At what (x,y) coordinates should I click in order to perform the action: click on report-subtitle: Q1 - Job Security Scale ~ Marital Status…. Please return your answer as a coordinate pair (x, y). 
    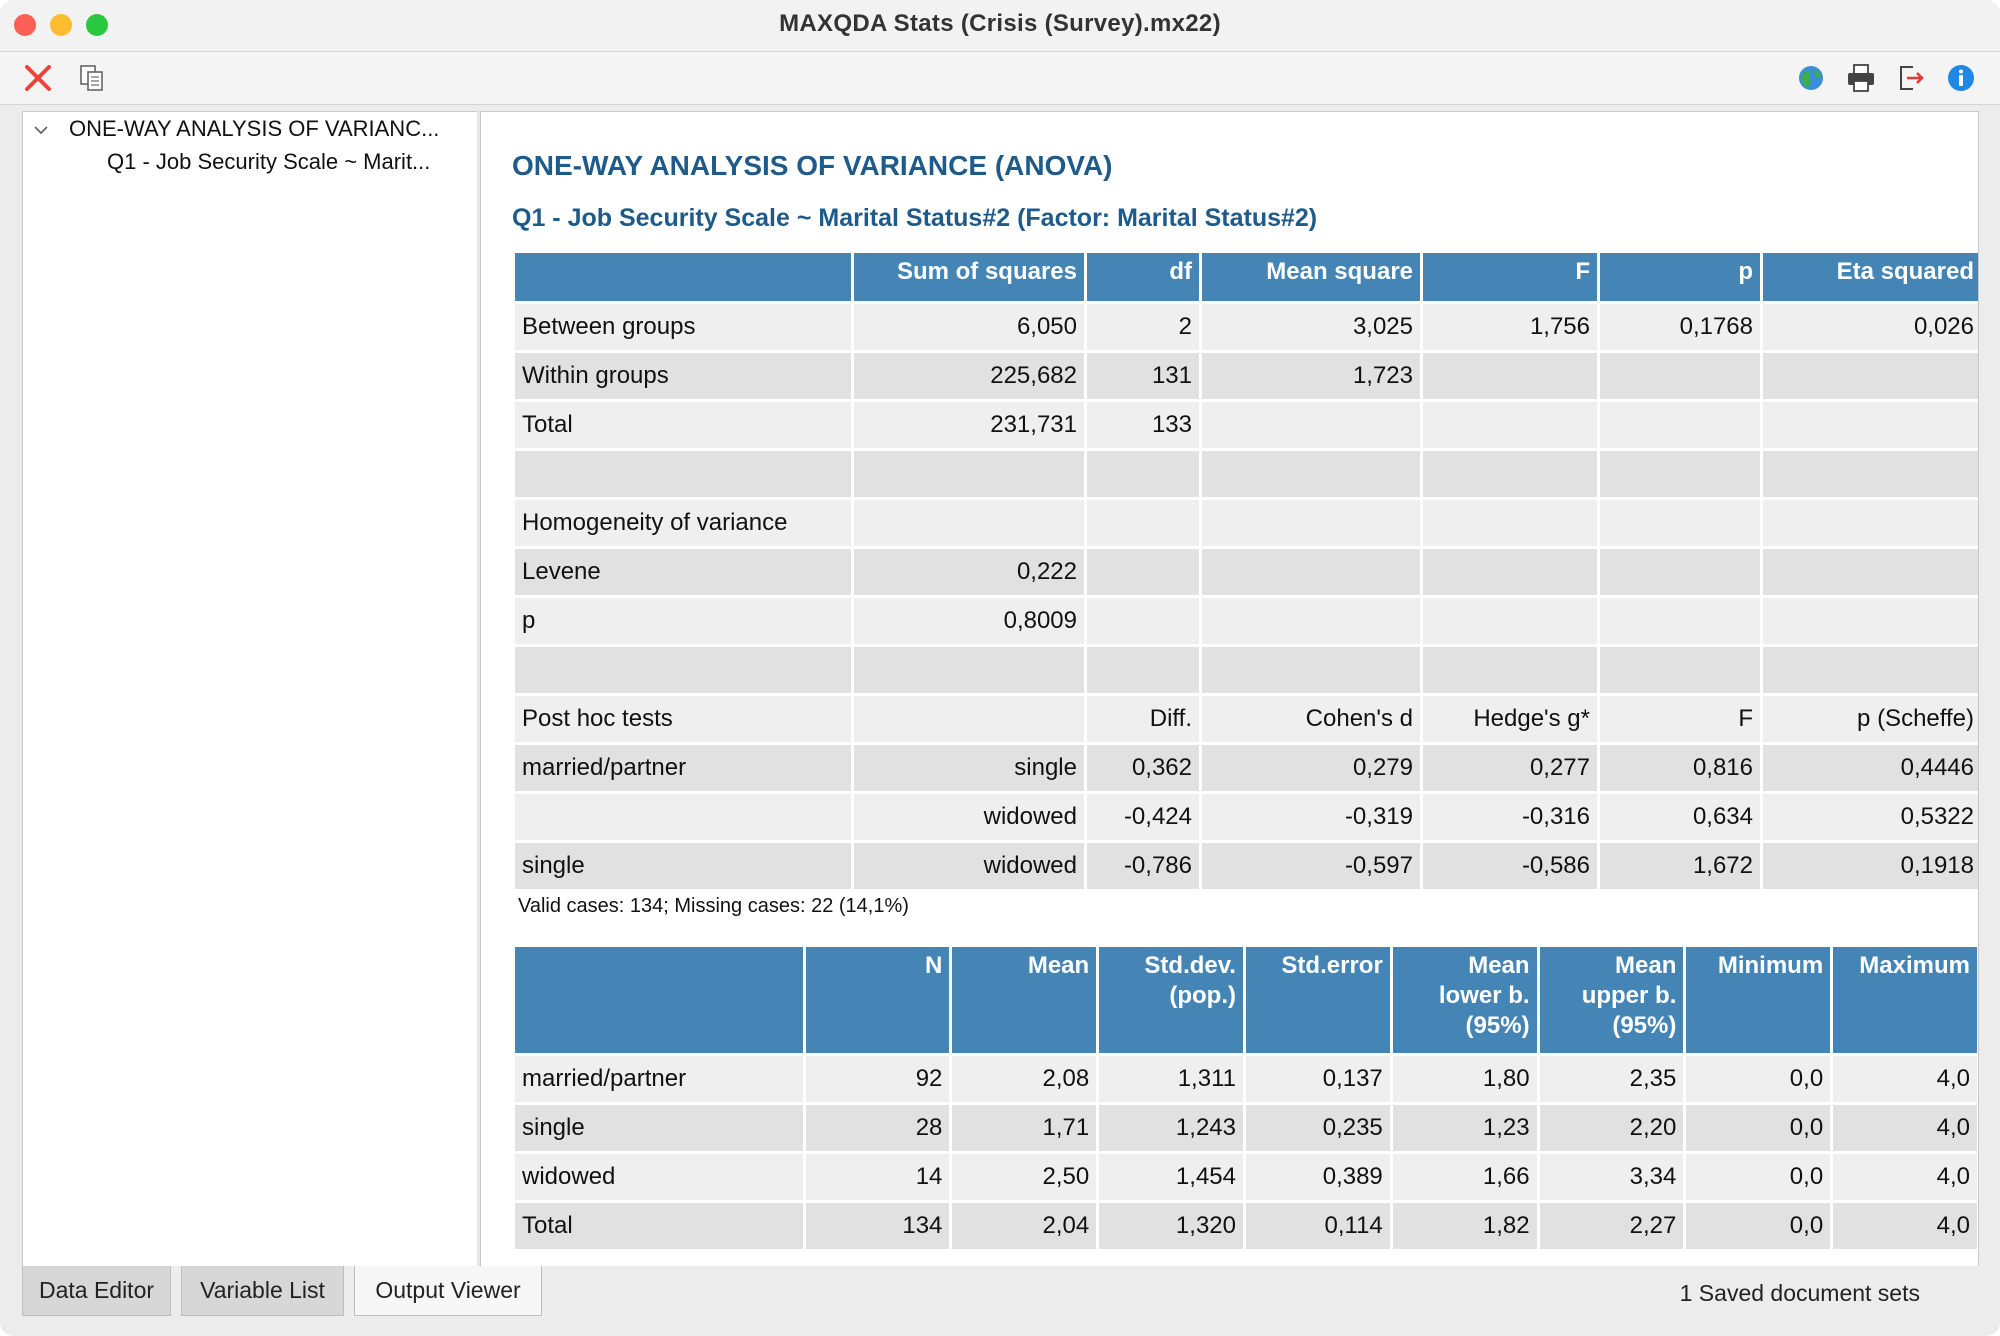
    Looking at the image, I should click on (915, 218).